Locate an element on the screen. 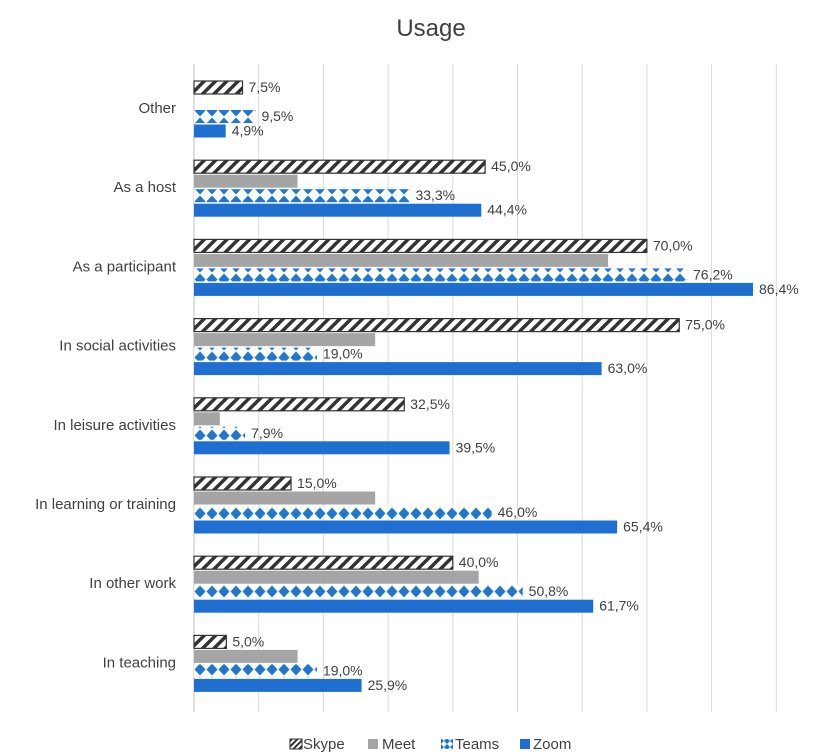  chart-title: Usage is located at coordinates (430, 28).